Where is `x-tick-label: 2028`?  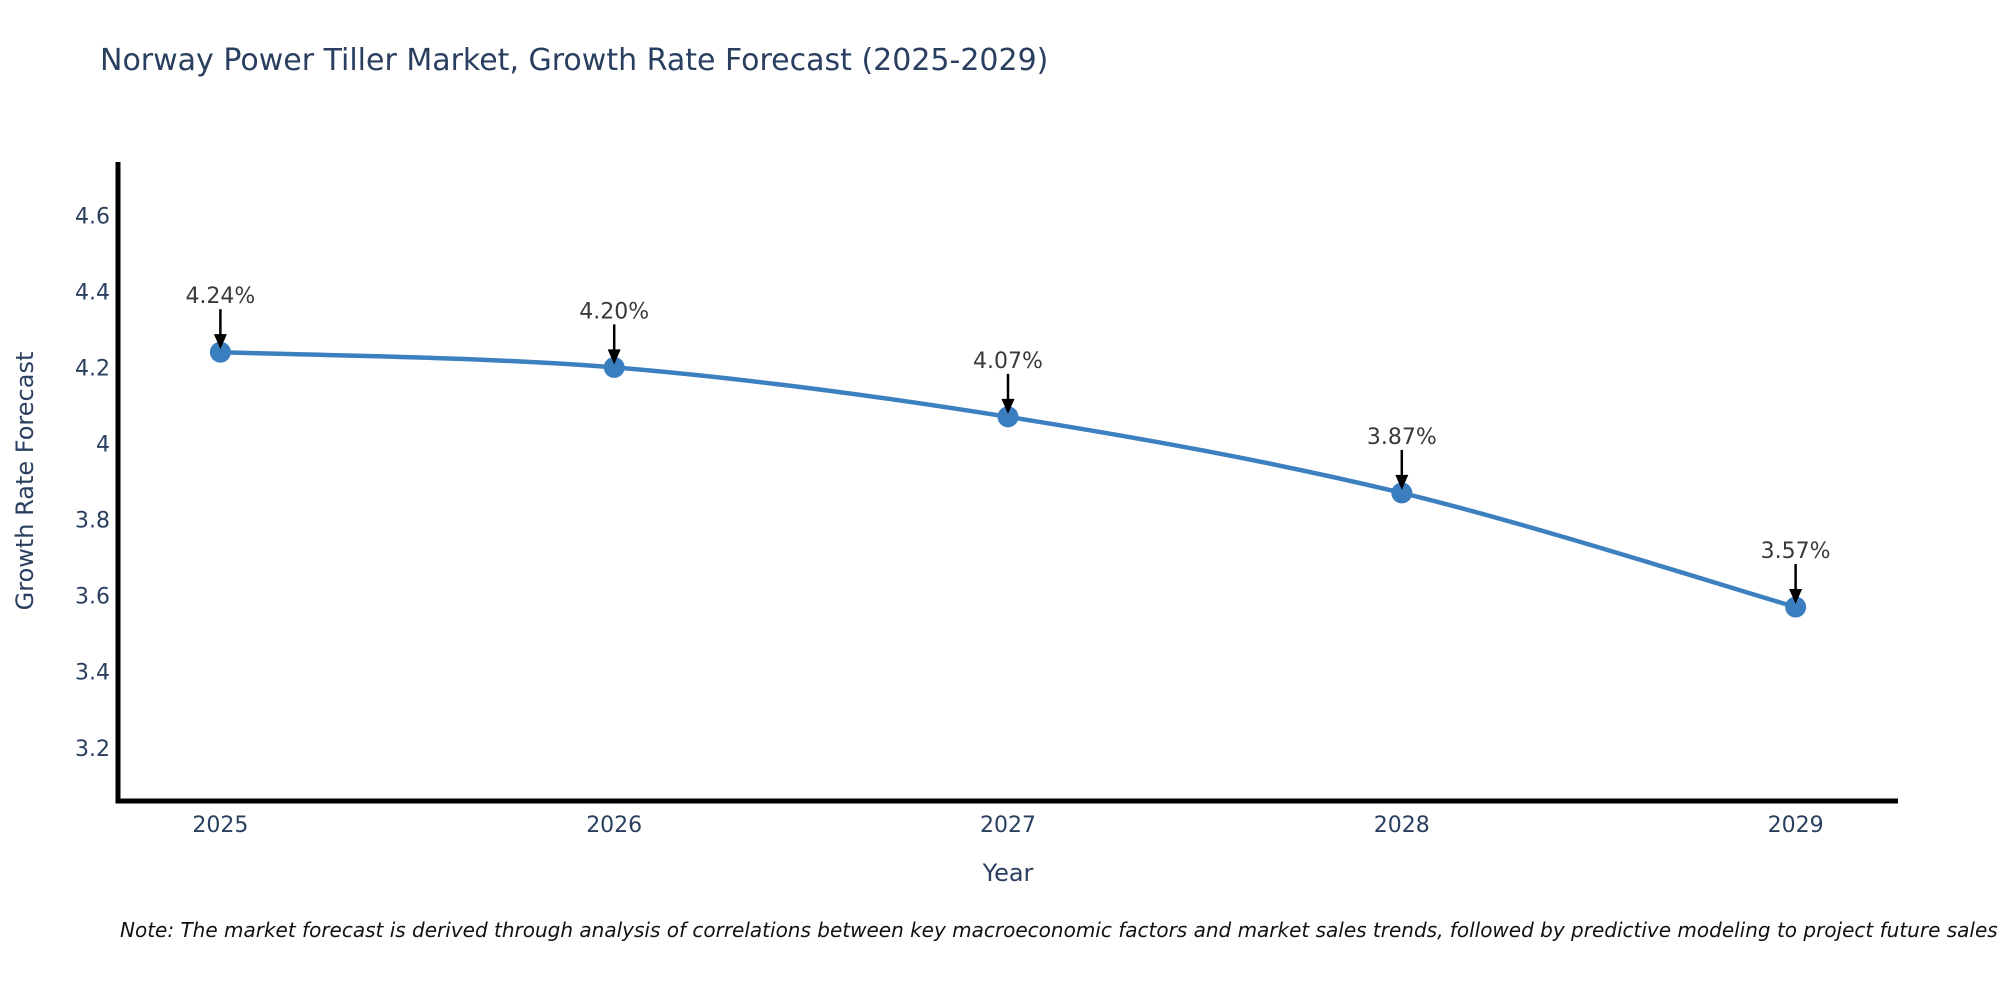
x-tick-label: 2028 is located at coordinates (1402, 825).